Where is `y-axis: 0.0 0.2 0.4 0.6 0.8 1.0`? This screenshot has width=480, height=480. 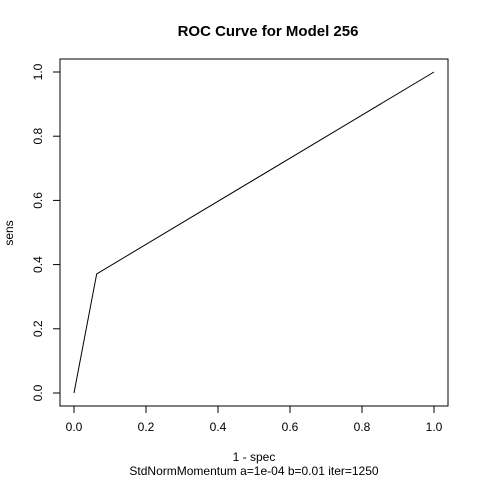 y-axis: 0.0 0.2 0.4 0.6 0.8 1.0 is located at coordinates (46, 232).